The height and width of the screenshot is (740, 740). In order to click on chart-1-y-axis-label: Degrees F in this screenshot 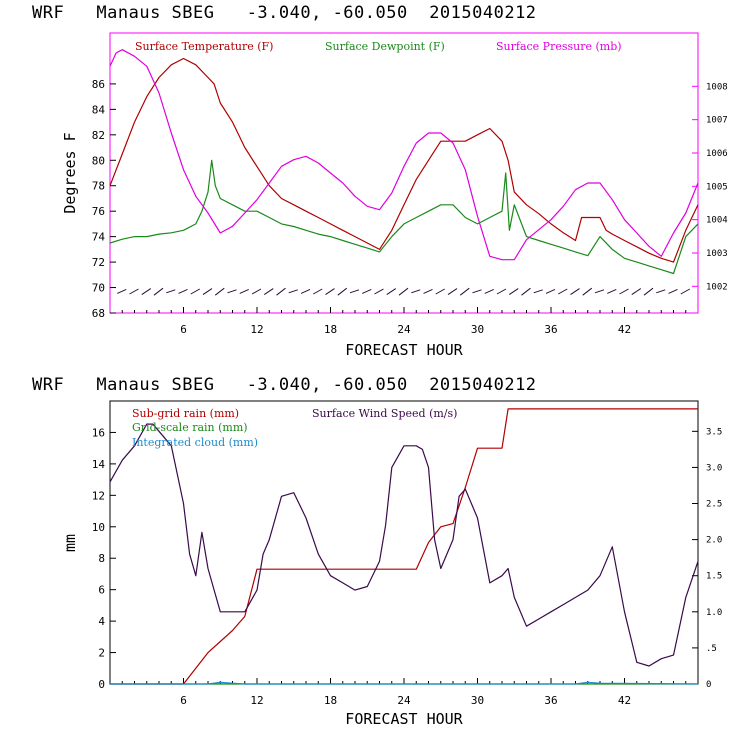, I will do `click(70, 172)`.